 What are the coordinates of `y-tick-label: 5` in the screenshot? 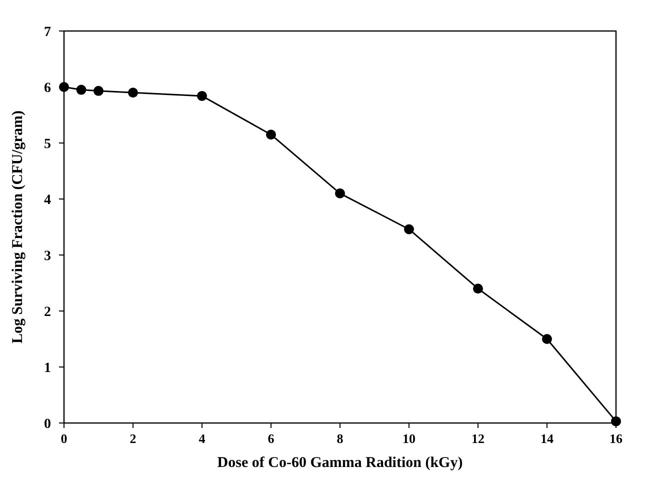 It's located at (47, 144).